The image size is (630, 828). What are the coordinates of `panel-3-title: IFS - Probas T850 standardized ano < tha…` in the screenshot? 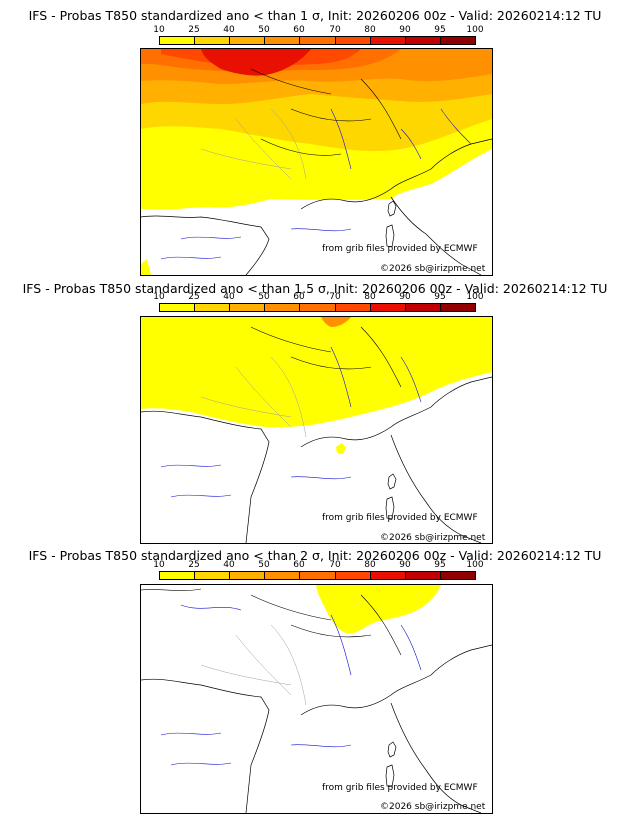 It's located at (315, 555).